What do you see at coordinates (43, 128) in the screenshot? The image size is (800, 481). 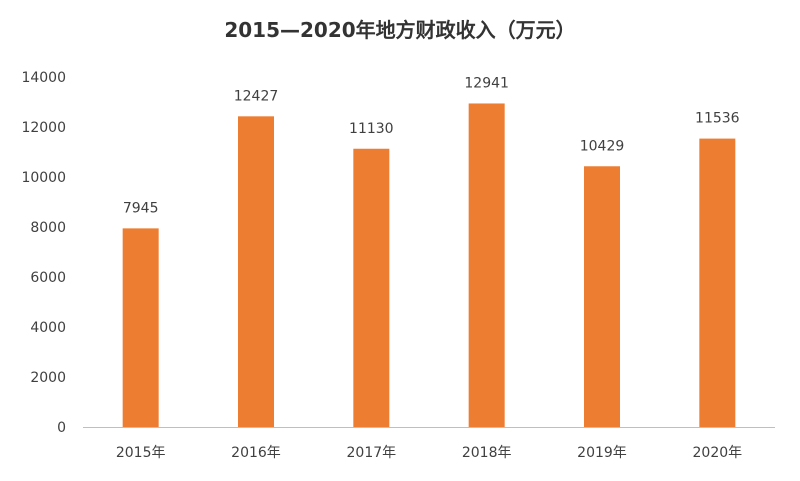 I see `y-tick-label: 12000` at bounding box center [43, 128].